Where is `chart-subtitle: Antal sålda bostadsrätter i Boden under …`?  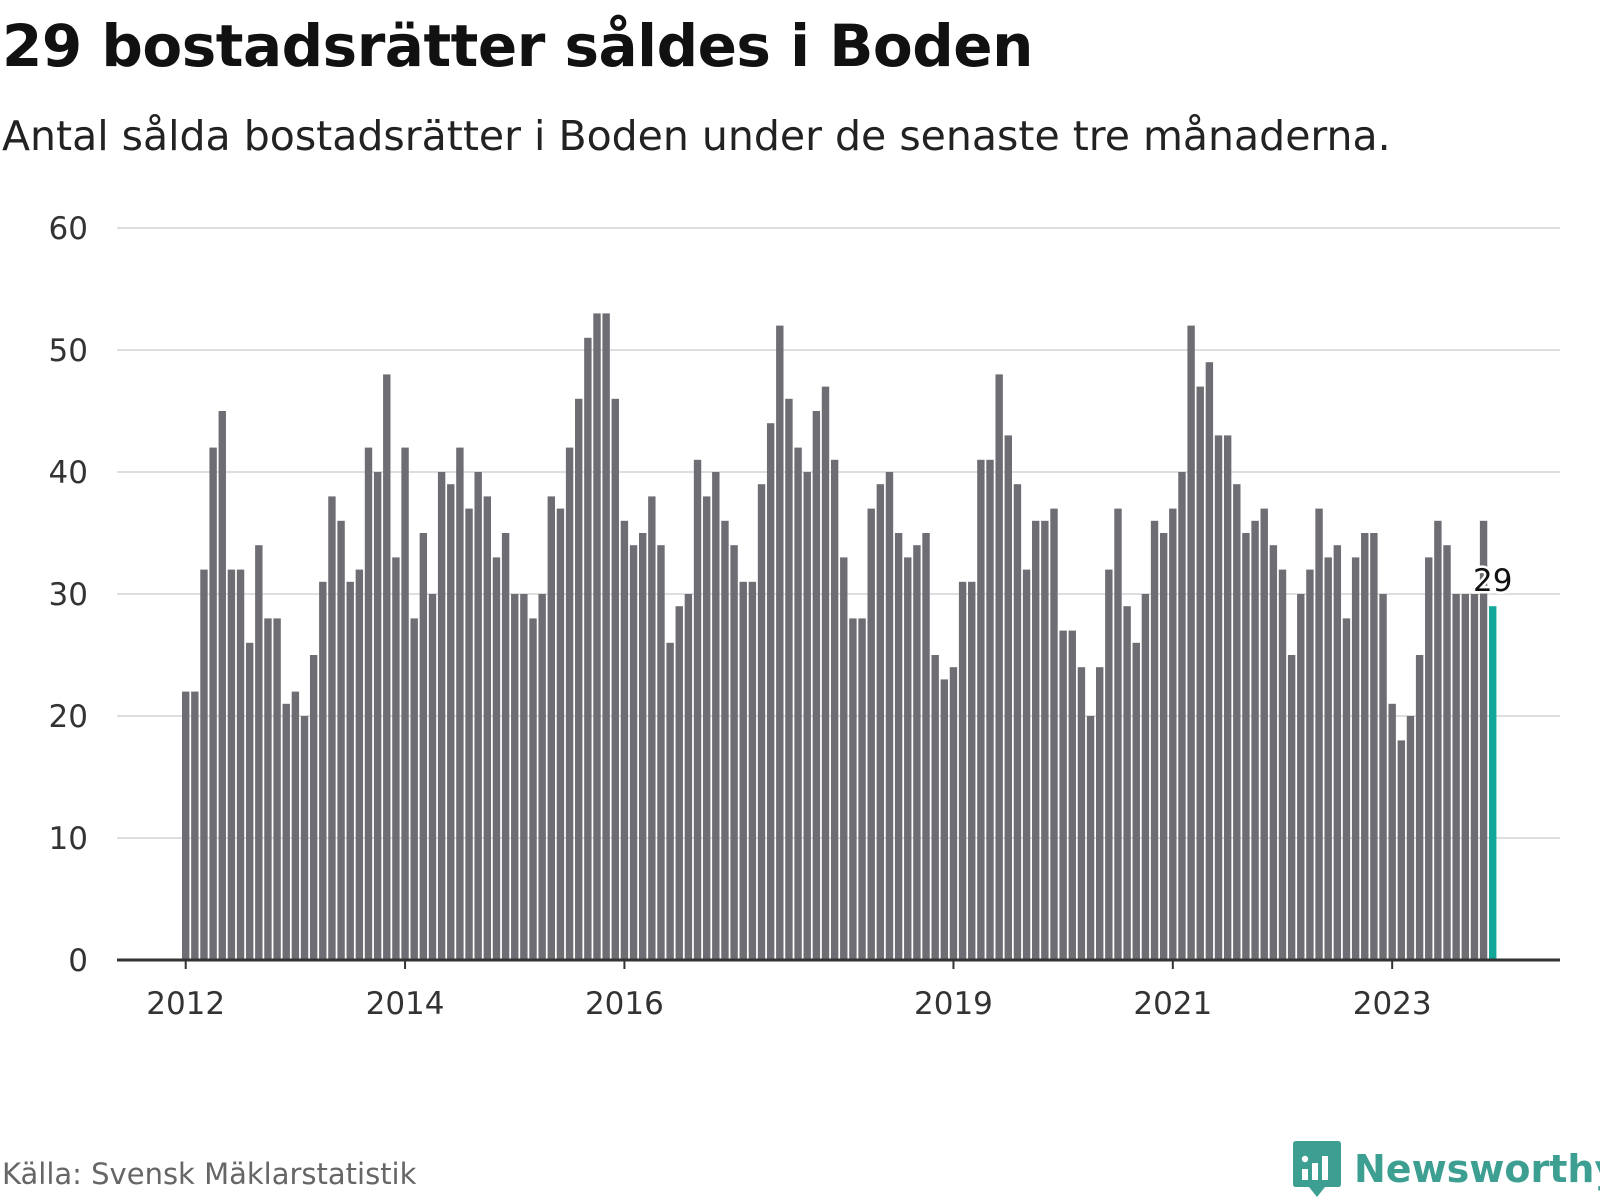 chart-subtitle: Antal sålda bostadsrätter i Boden under … is located at coordinates (696, 136).